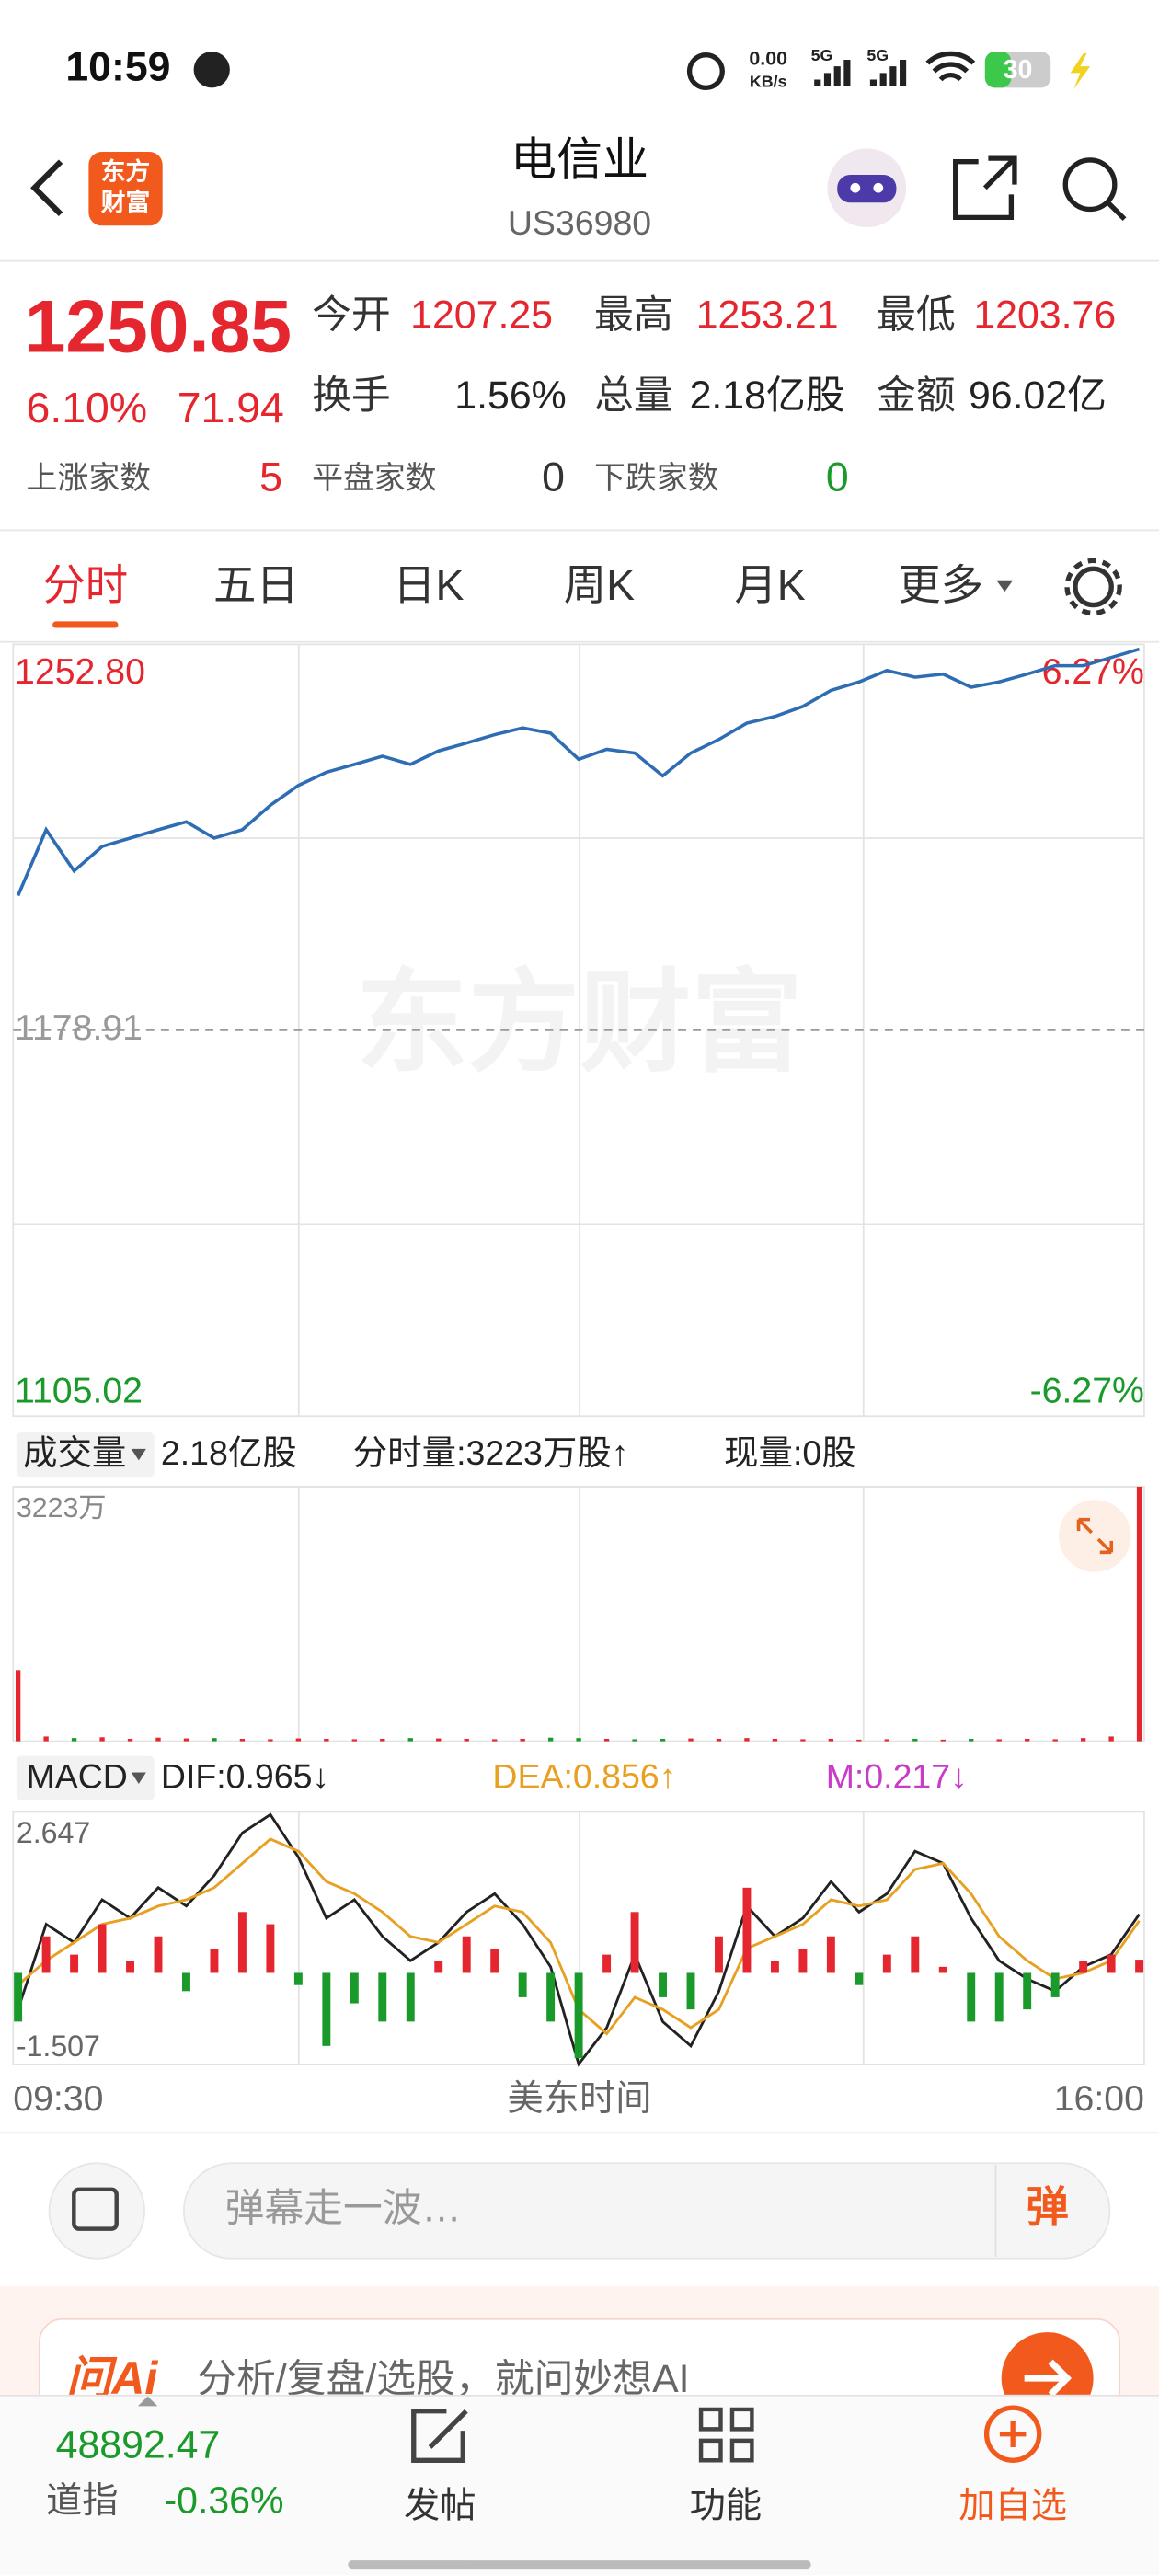 The height and width of the screenshot is (2576, 1159). I want to click on tab-active: 分时, so click(85, 585).